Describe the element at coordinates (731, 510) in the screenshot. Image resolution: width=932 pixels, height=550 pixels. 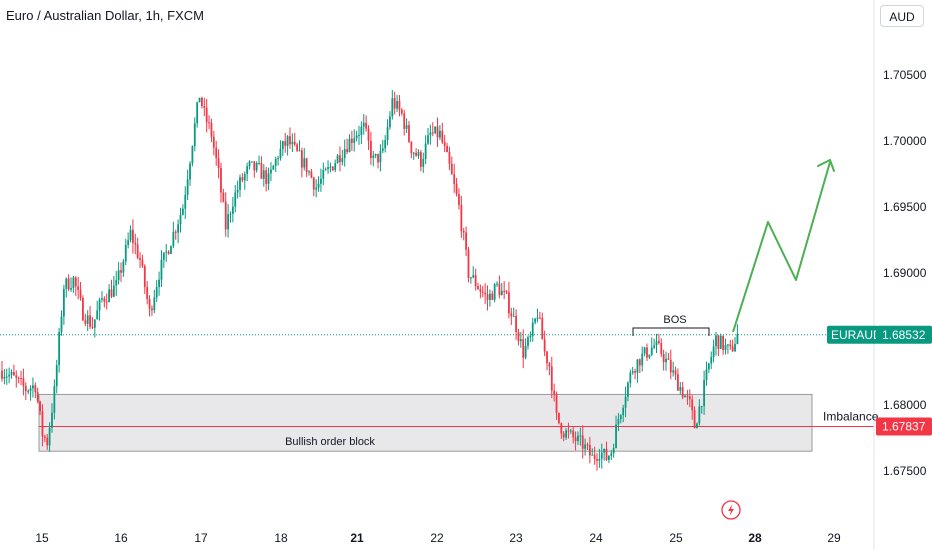
I see `events-icon` at that location.